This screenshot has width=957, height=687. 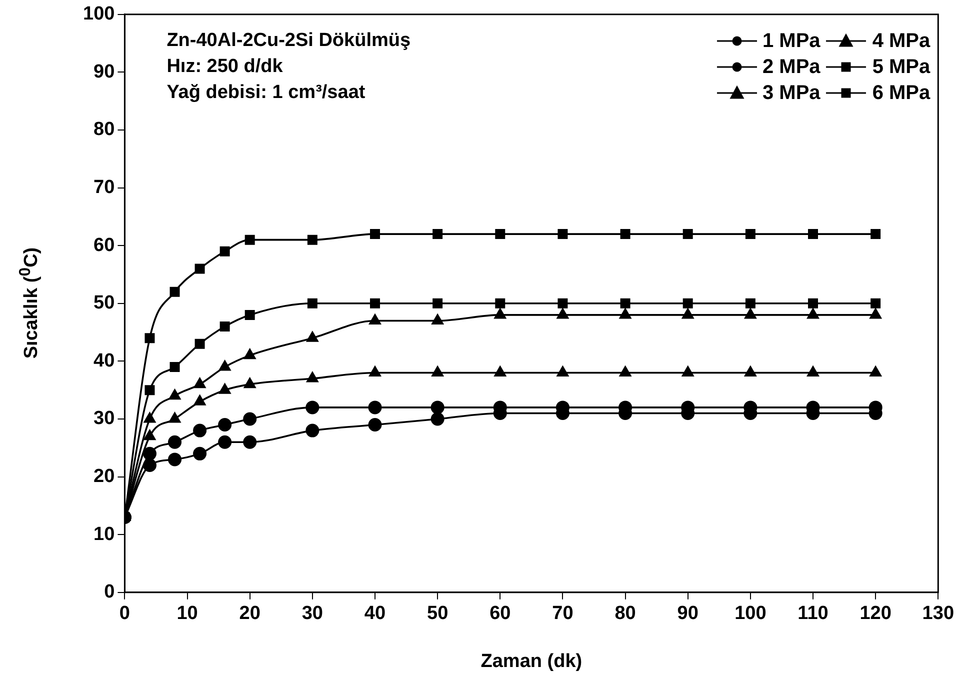 What do you see at coordinates (563, 613) in the screenshot?
I see `x-tick-label: 70` at bounding box center [563, 613].